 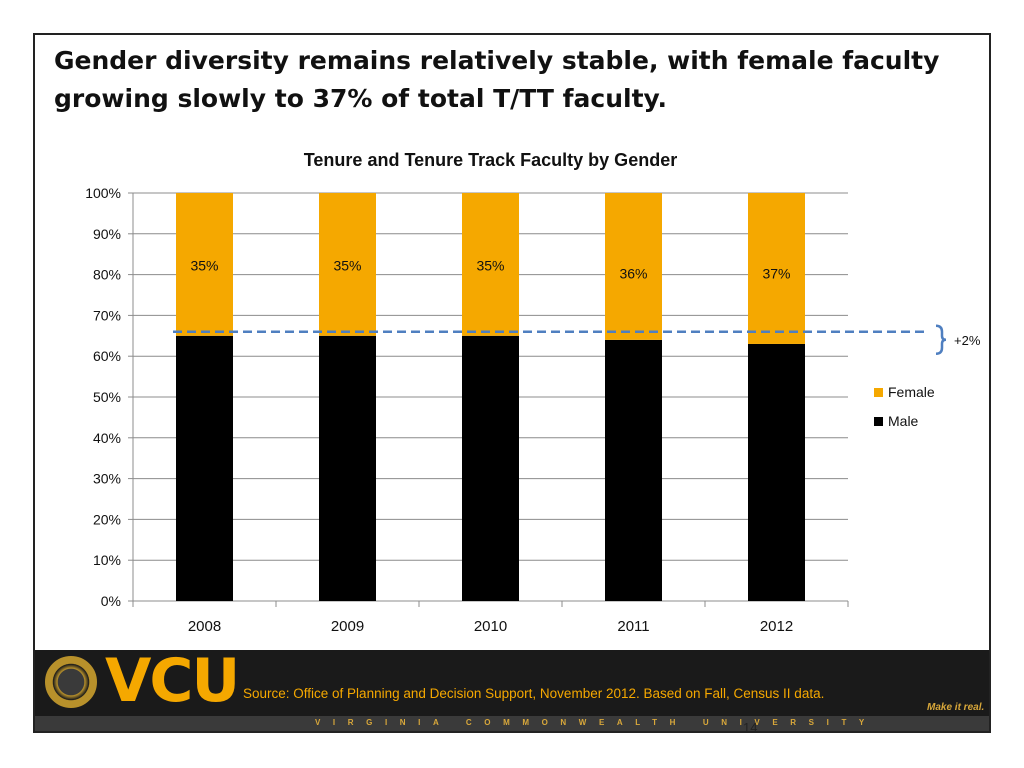 I want to click on legend-label-female: Female, so click(x=911, y=392).